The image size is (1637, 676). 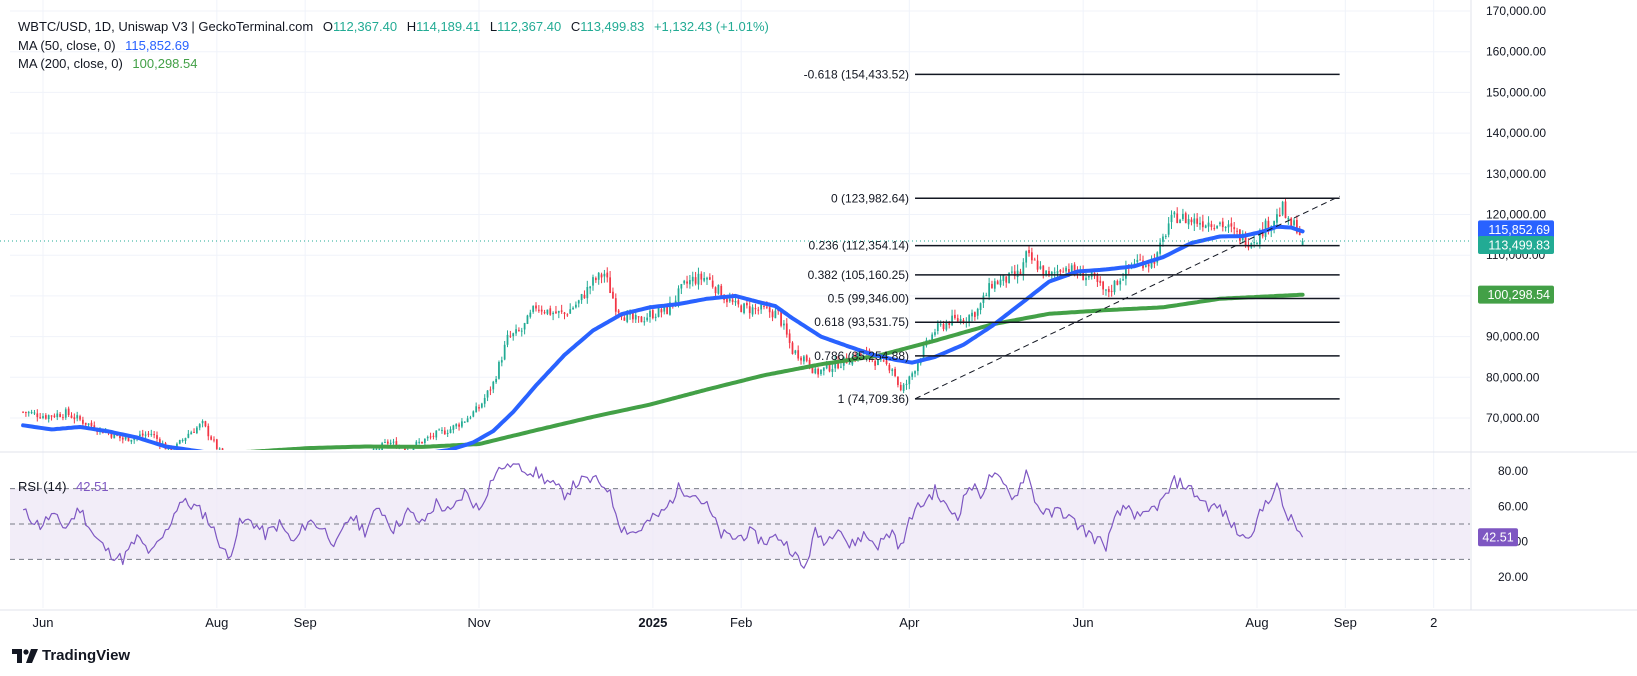 I want to click on rsi-tick-label: 80.00, so click(x=1513, y=471).